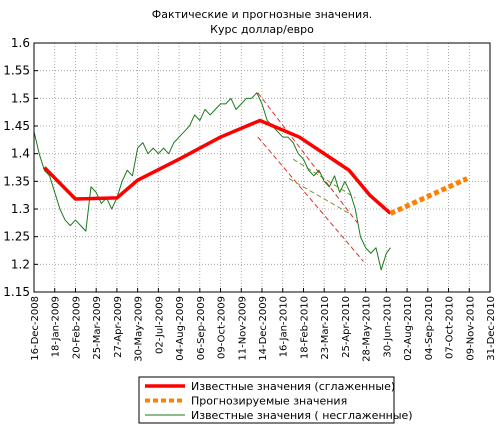 The image size is (499, 427). Describe the element at coordinates (76, 327) in the screenshot. I see `x-tick-label: 20-Feb-2009` at that location.